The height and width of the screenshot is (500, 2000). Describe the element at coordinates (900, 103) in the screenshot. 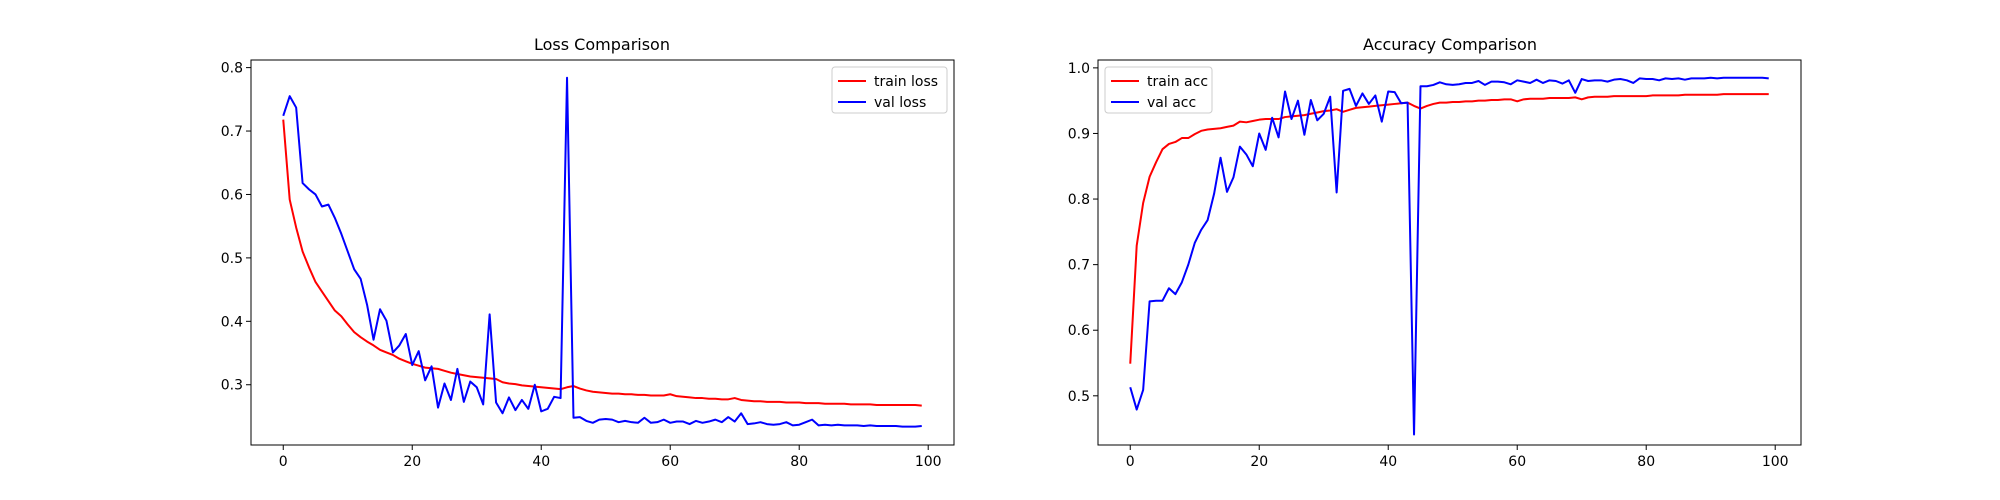

I see `legend-label-val-loss: val loss` at that location.